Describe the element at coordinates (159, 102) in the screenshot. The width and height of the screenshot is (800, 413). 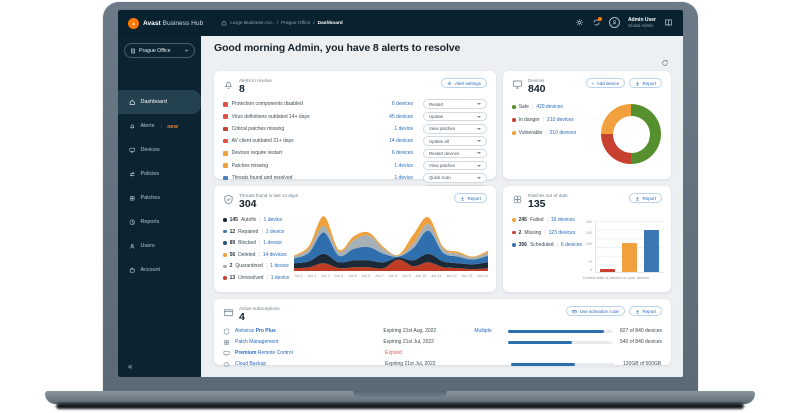
I see `sidebar-item-dashboard: Dashboard` at that location.